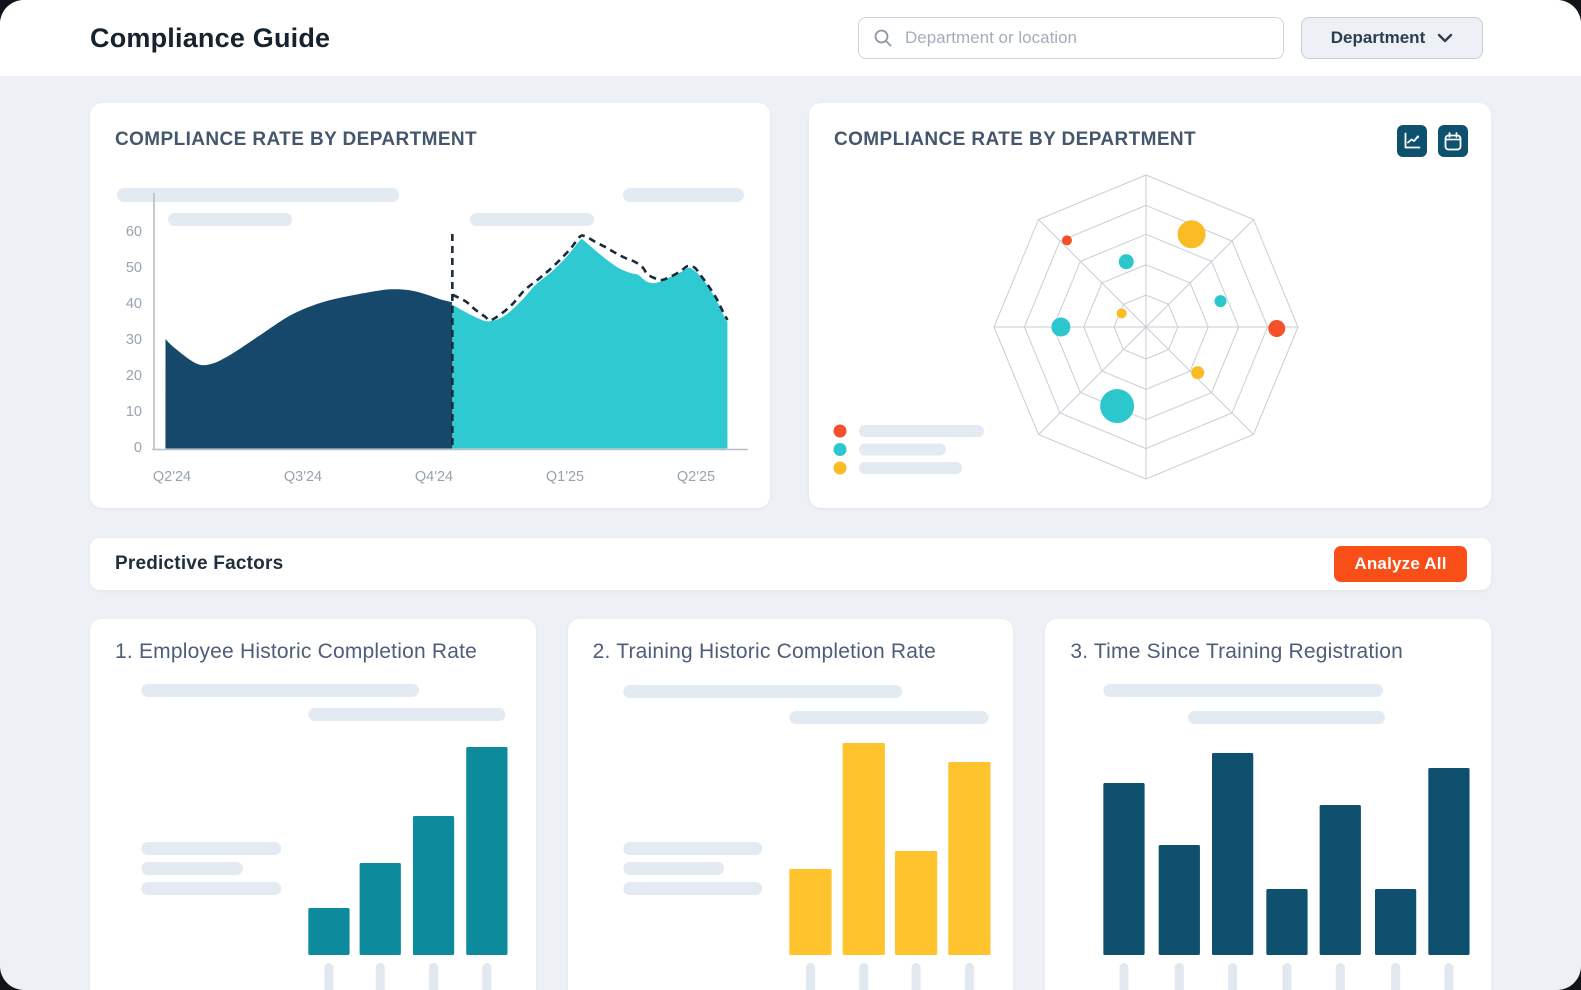  Describe the element at coordinates (138, 448) in the screenshot. I see `svg-text: 0` at that location.